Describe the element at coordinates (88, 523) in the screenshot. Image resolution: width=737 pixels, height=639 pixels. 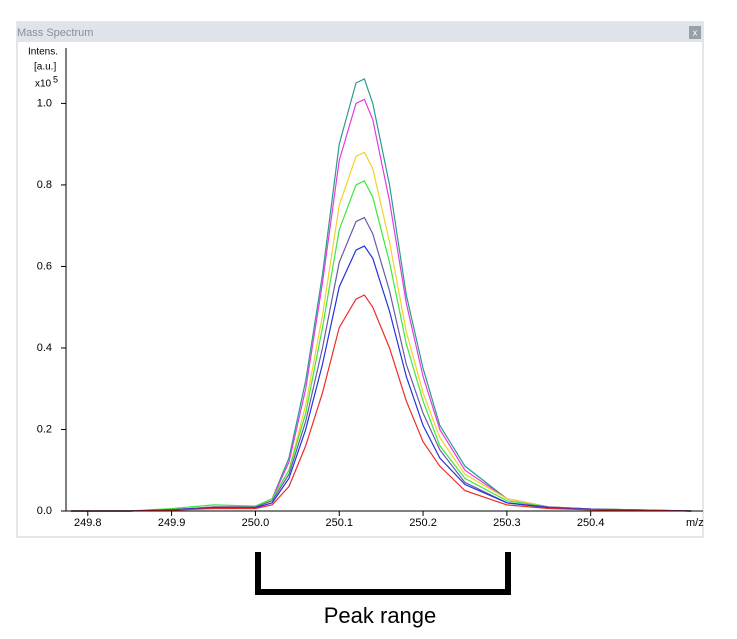
I see `x-tick-label: 249.8` at that location.